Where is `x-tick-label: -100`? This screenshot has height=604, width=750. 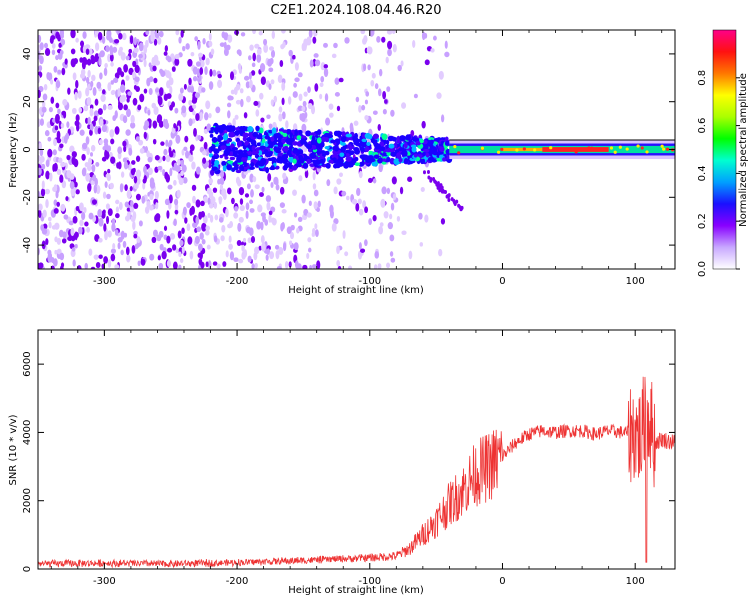 x-tick-label: -100 is located at coordinates (369, 581).